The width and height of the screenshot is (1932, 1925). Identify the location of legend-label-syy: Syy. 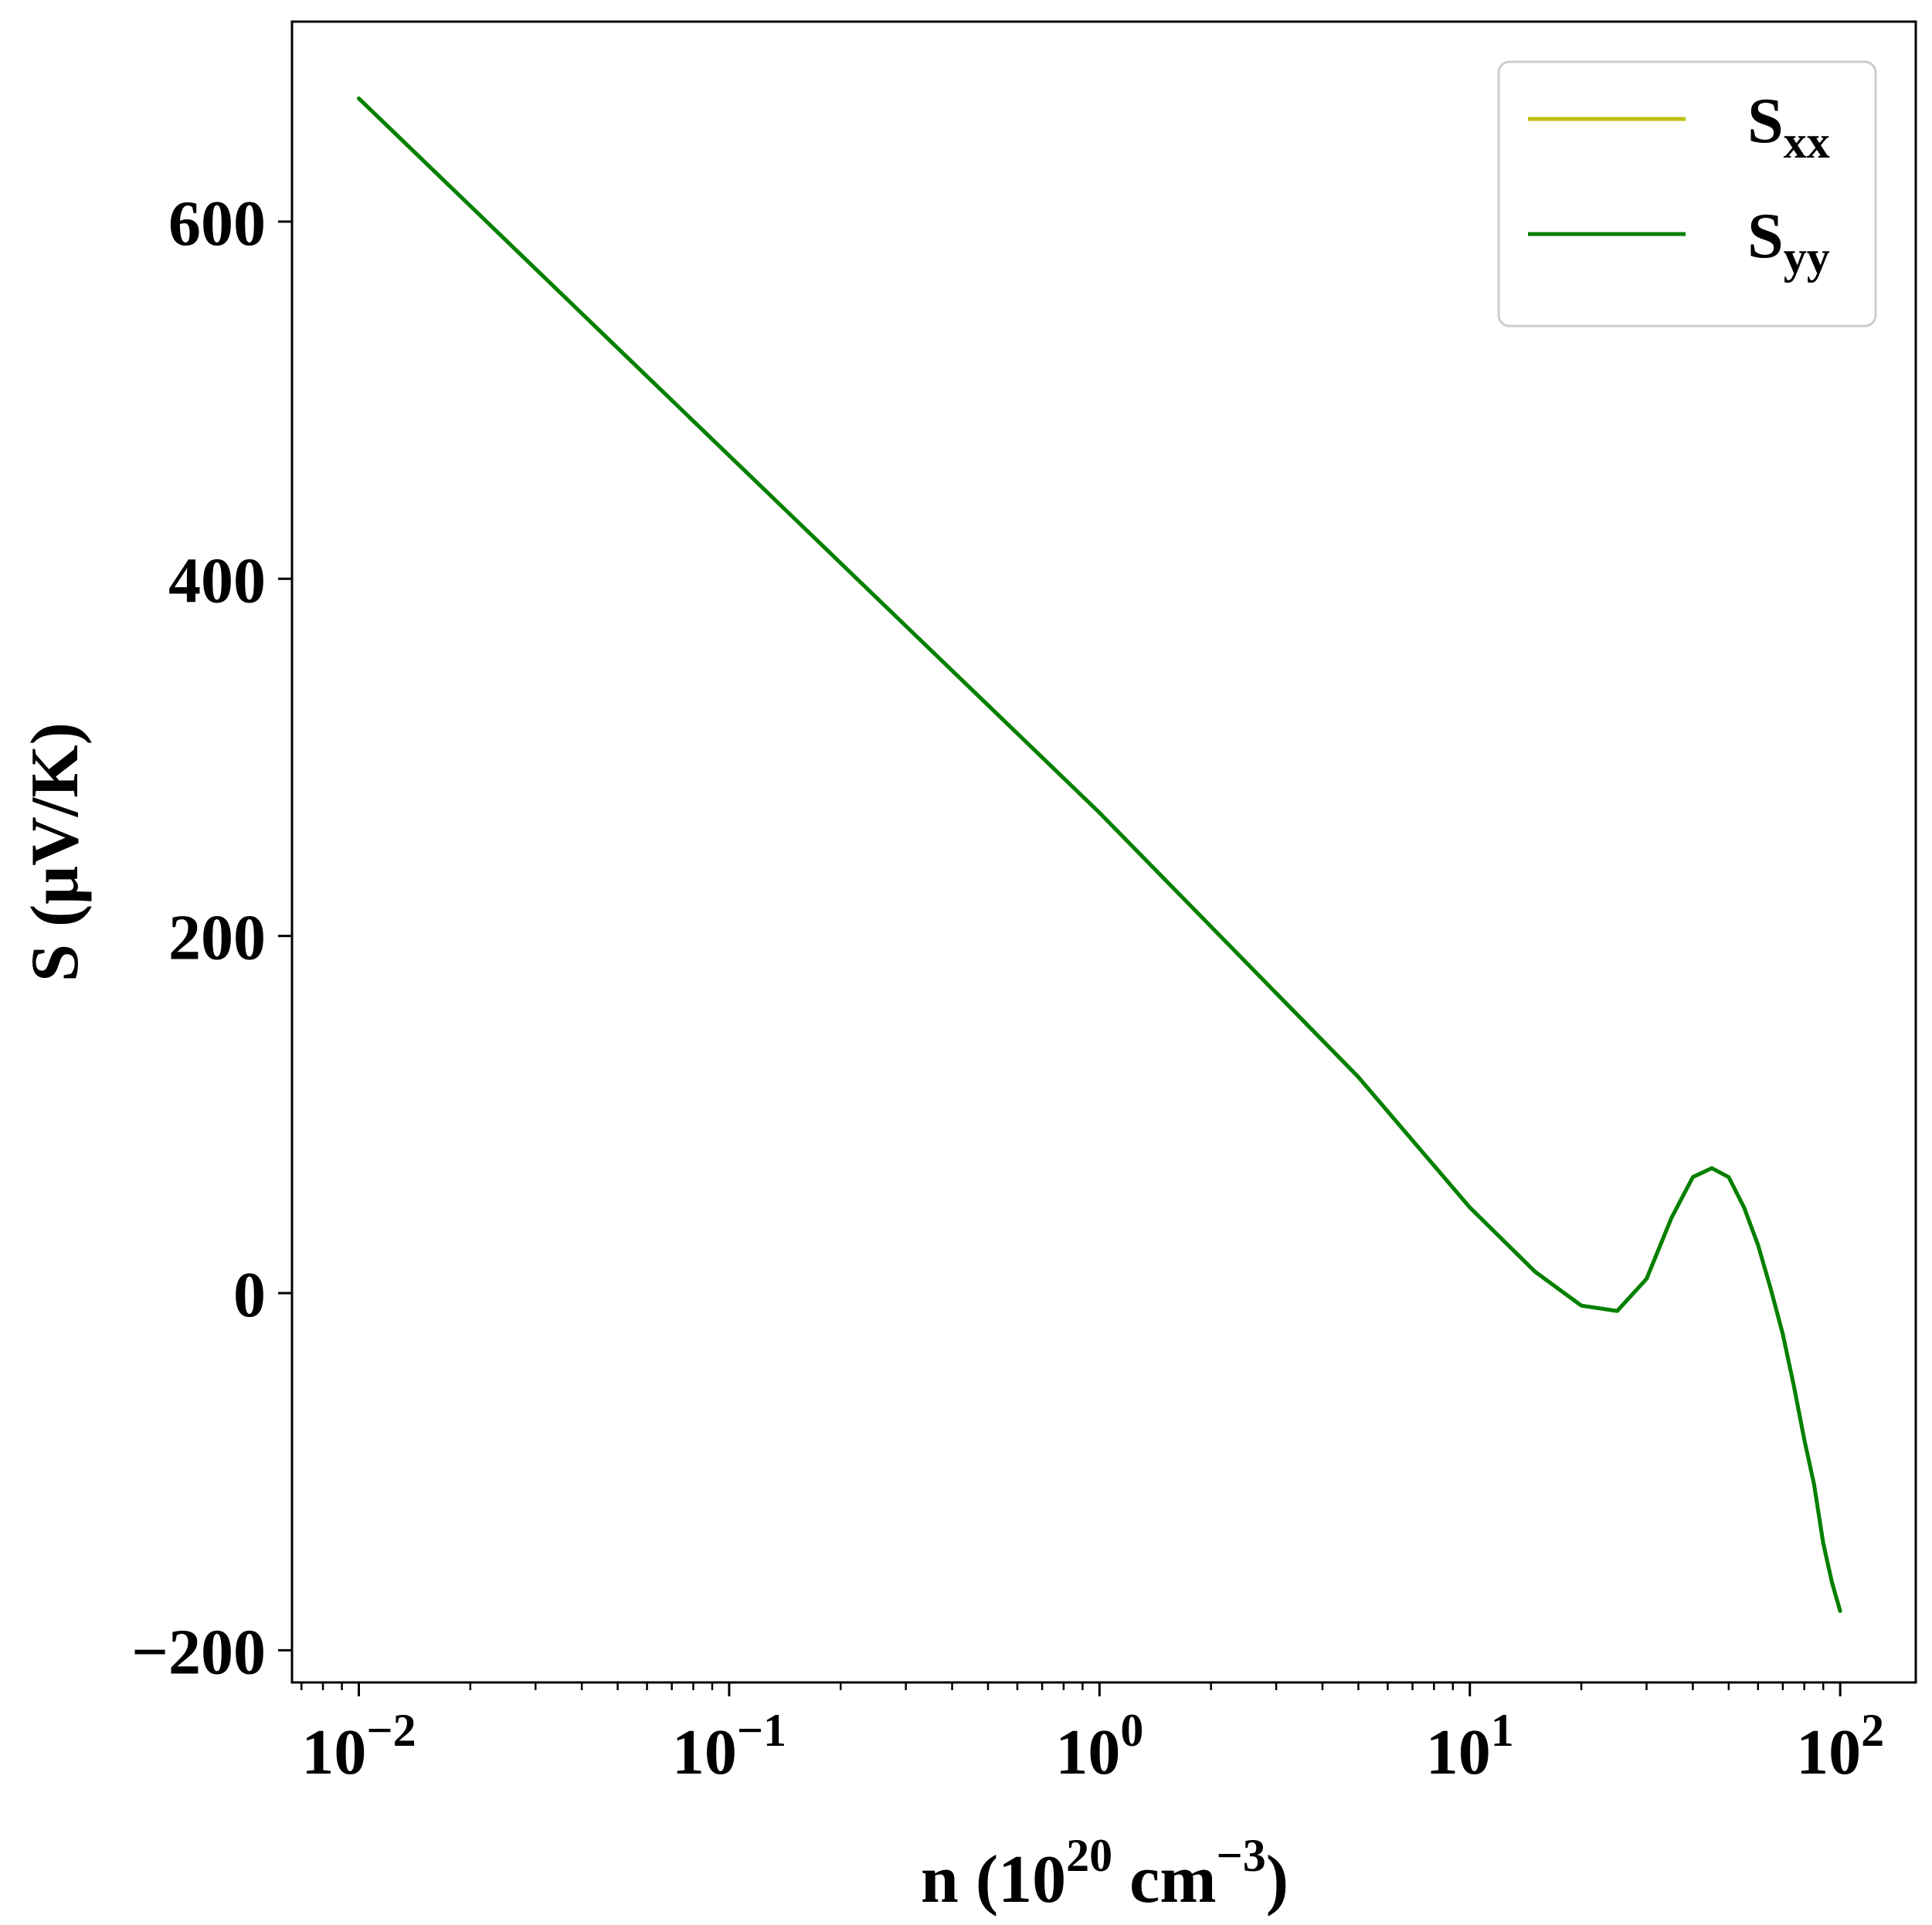
(1789, 241).